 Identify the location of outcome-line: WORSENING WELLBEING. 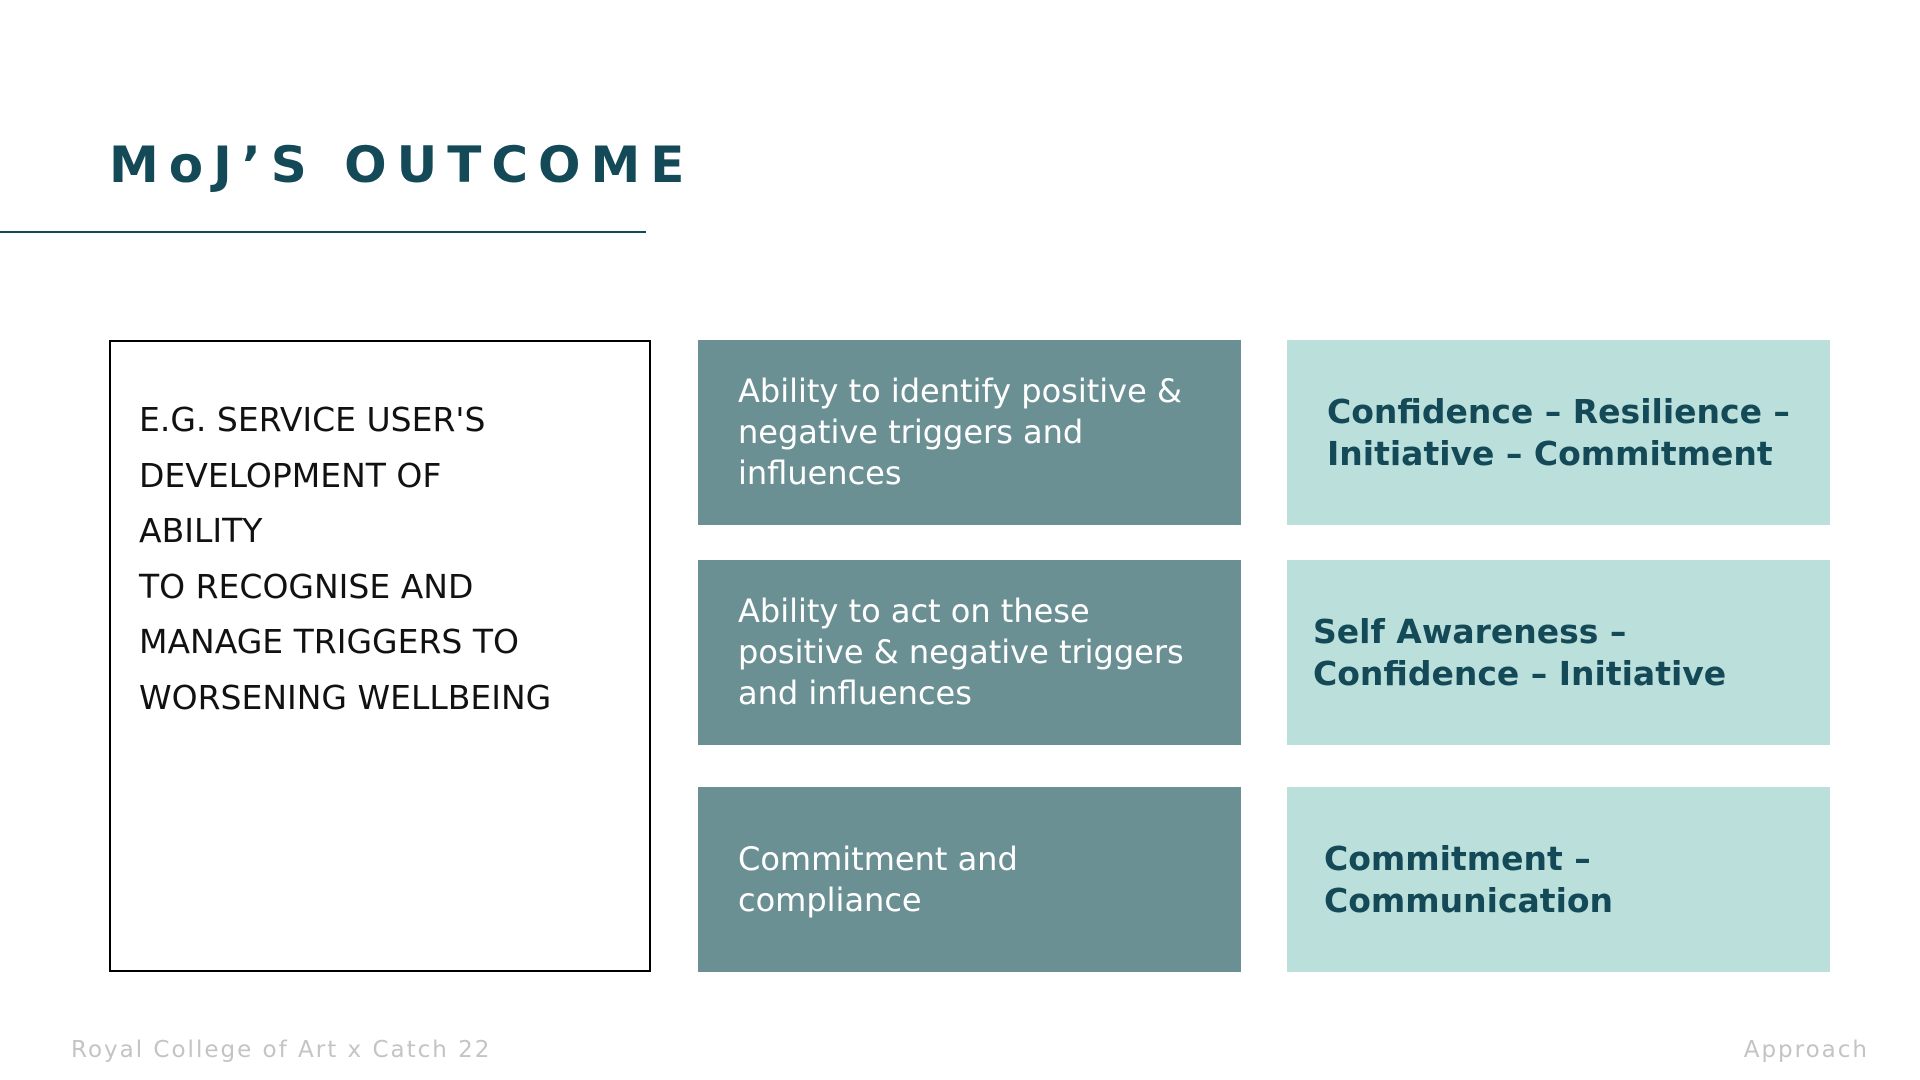
(345, 697).